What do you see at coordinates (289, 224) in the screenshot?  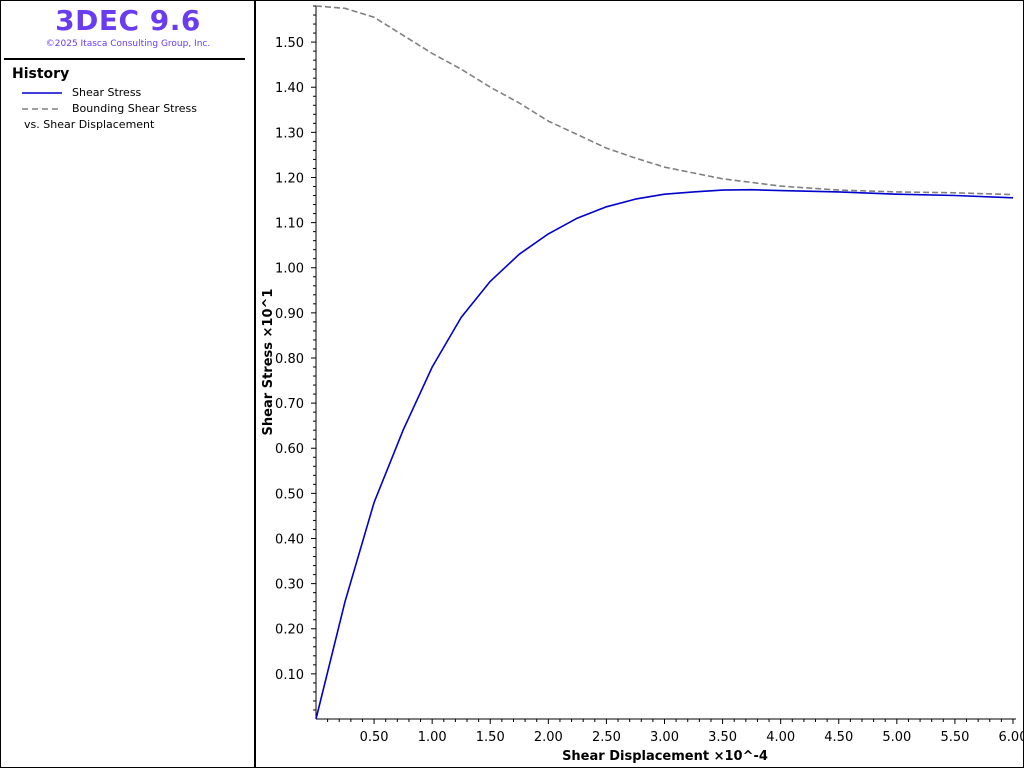 I see `y-tick-label: 1.10` at bounding box center [289, 224].